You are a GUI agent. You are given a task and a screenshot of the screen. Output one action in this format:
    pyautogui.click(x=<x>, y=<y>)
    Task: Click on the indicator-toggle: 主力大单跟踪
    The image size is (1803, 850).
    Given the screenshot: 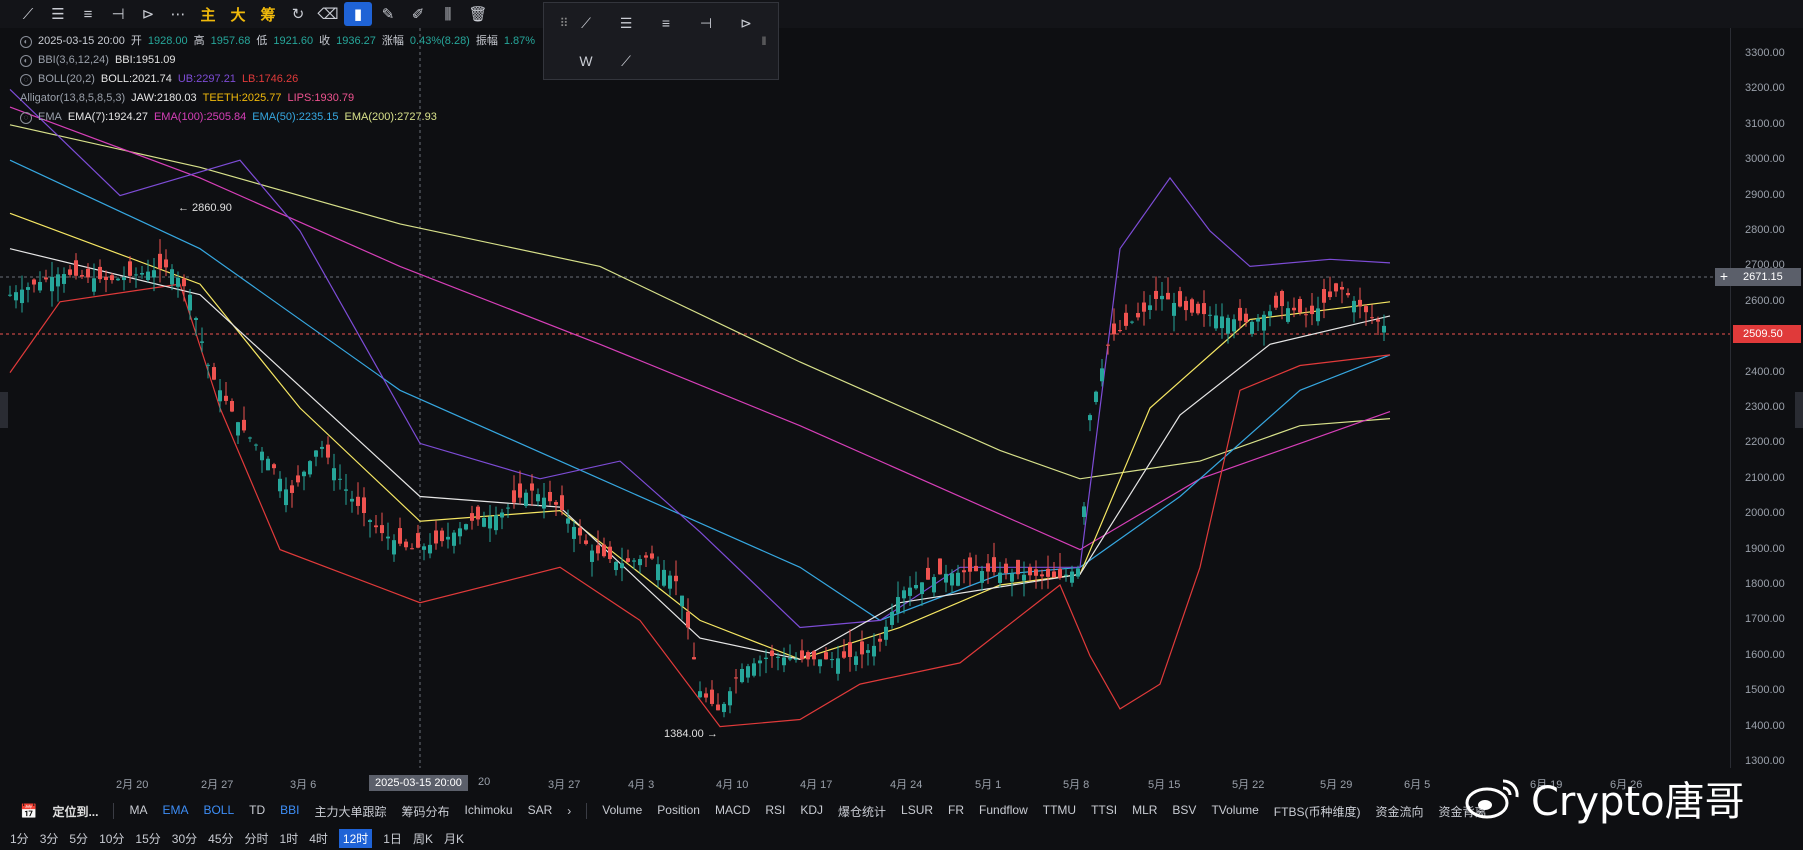 What is the action you would take?
    pyautogui.click(x=350, y=811)
    